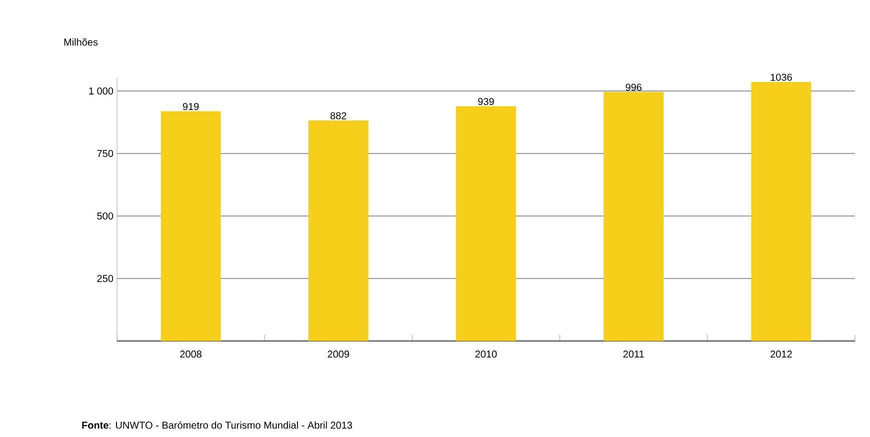 The image size is (870, 437). What do you see at coordinates (105, 216) in the screenshot?
I see `y-tick-label: 500` at bounding box center [105, 216].